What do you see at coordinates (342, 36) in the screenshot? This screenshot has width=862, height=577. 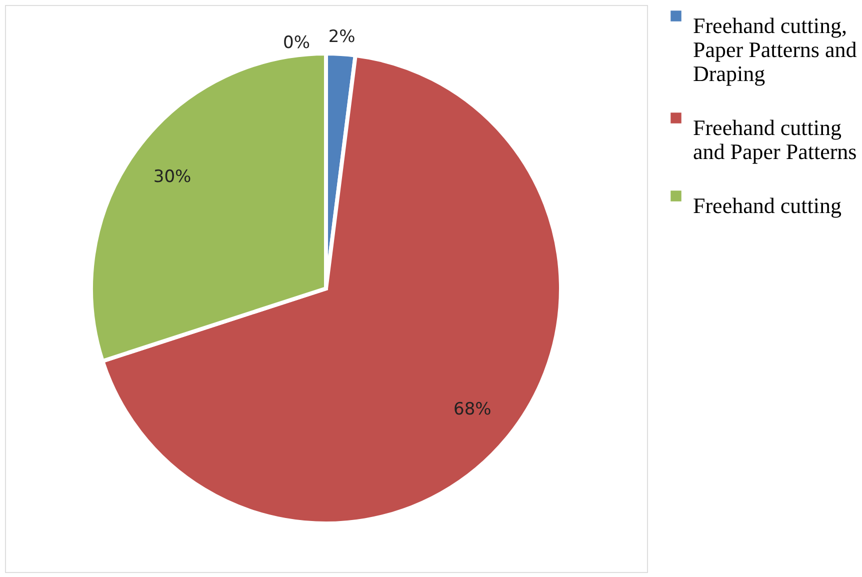 I see `data-label: 2%` at bounding box center [342, 36].